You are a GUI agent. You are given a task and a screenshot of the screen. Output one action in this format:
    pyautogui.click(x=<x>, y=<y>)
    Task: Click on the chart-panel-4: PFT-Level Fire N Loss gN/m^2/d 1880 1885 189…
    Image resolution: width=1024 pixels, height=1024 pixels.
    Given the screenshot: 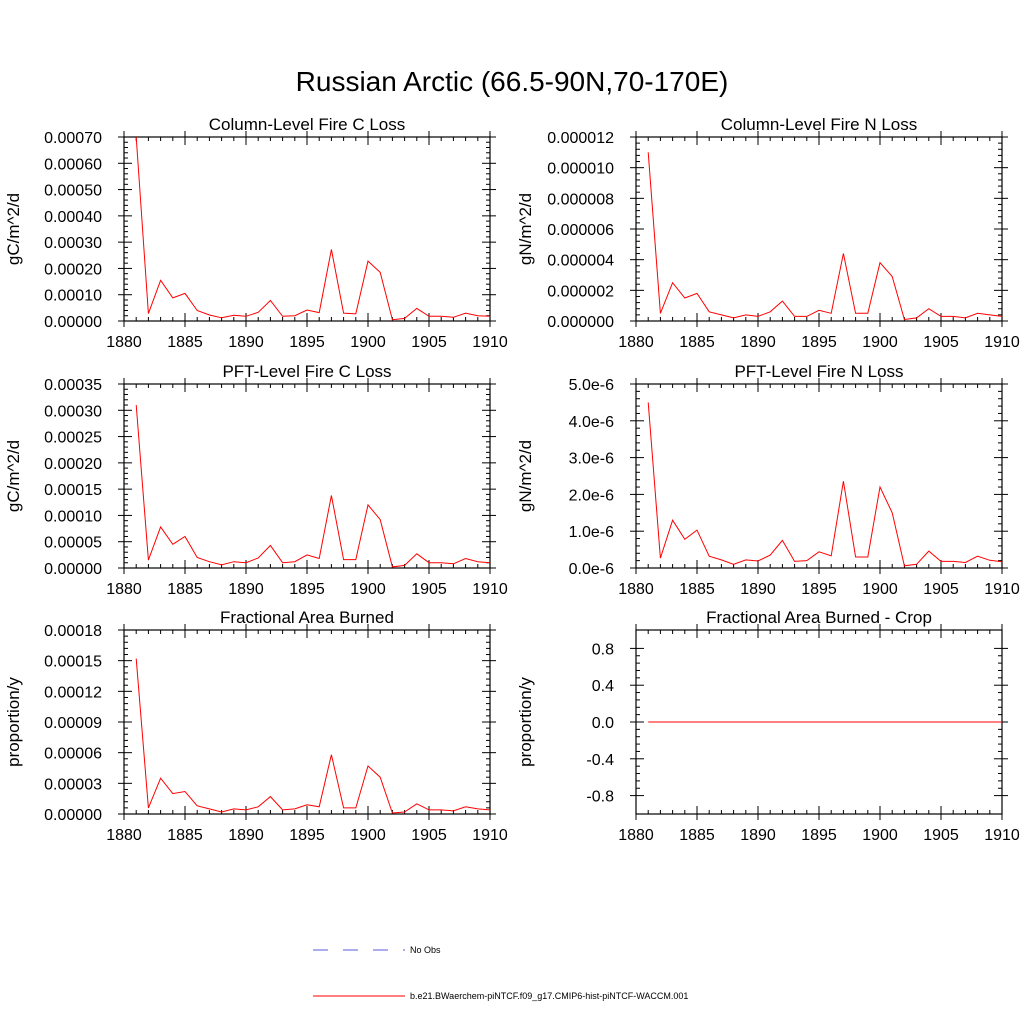 What is the action you would take?
    pyautogui.click(x=768, y=480)
    